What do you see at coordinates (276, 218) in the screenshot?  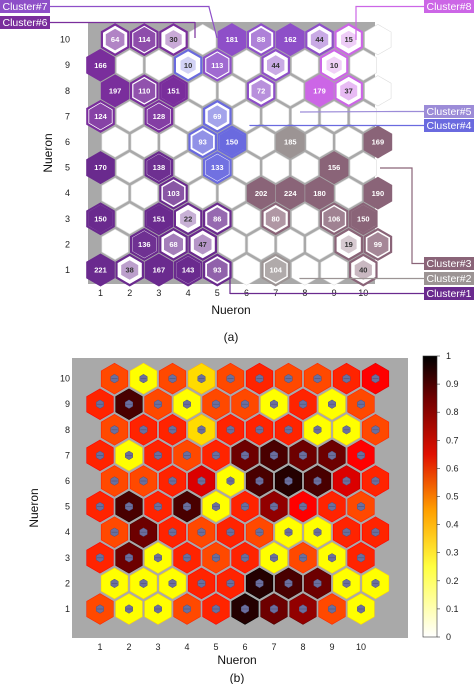 I see `hex-count-label: 80` at bounding box center [276, 218].